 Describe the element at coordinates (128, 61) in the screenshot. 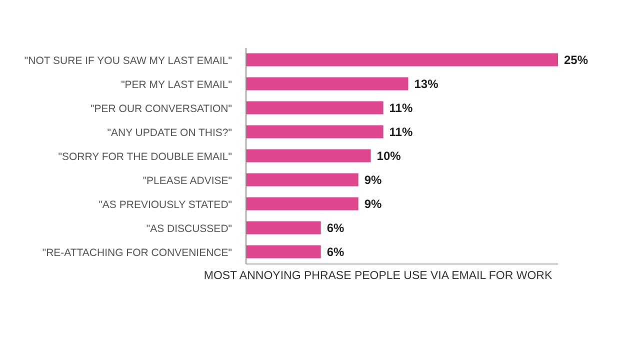

I see `y-tick-label: "NOT SURE IF YOU SAW MY LAST EMAIL"` at that location.